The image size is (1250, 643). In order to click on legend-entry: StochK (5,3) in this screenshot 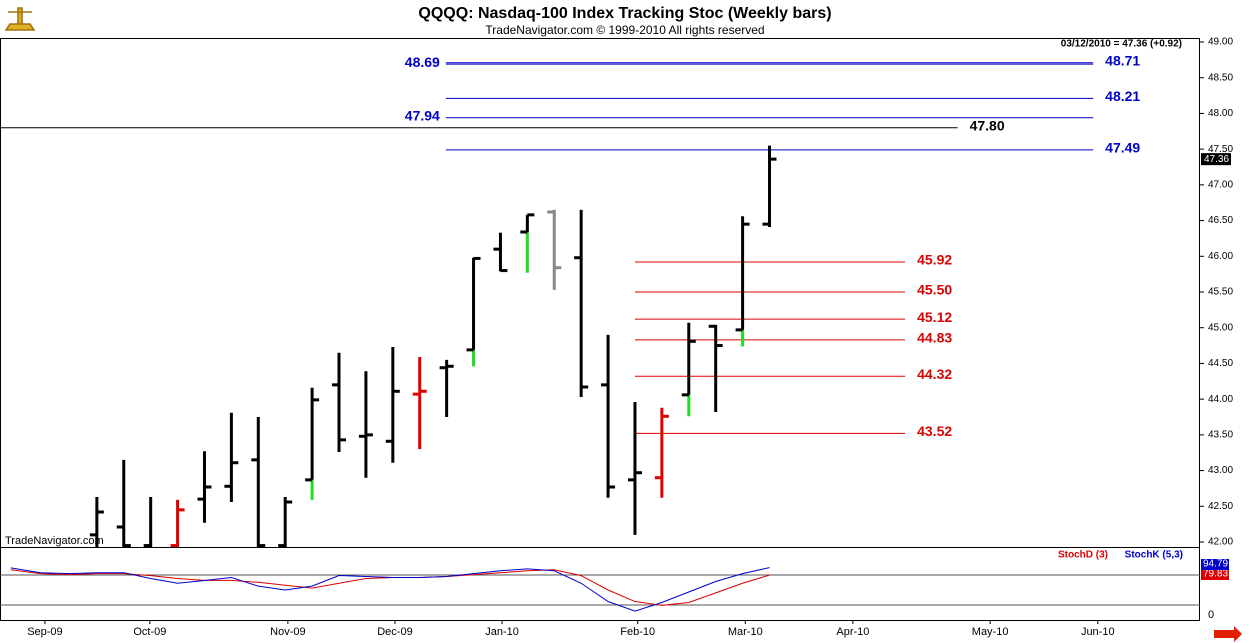, I will do `click(1154, 555)`.